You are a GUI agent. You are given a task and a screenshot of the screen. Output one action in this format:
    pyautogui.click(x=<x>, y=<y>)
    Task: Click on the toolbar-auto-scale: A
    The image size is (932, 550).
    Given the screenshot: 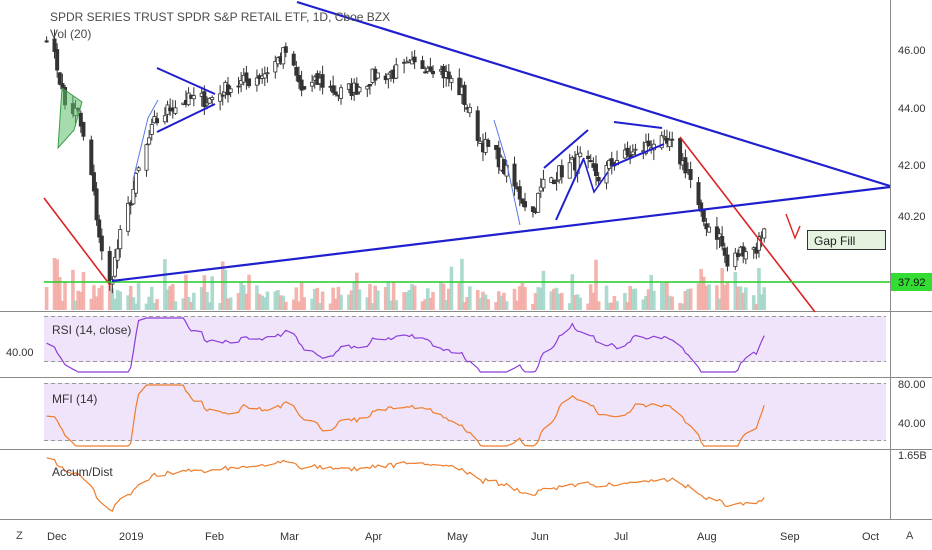 What is the action you would take?
    pyautogui.click(x=910, y=536)
    